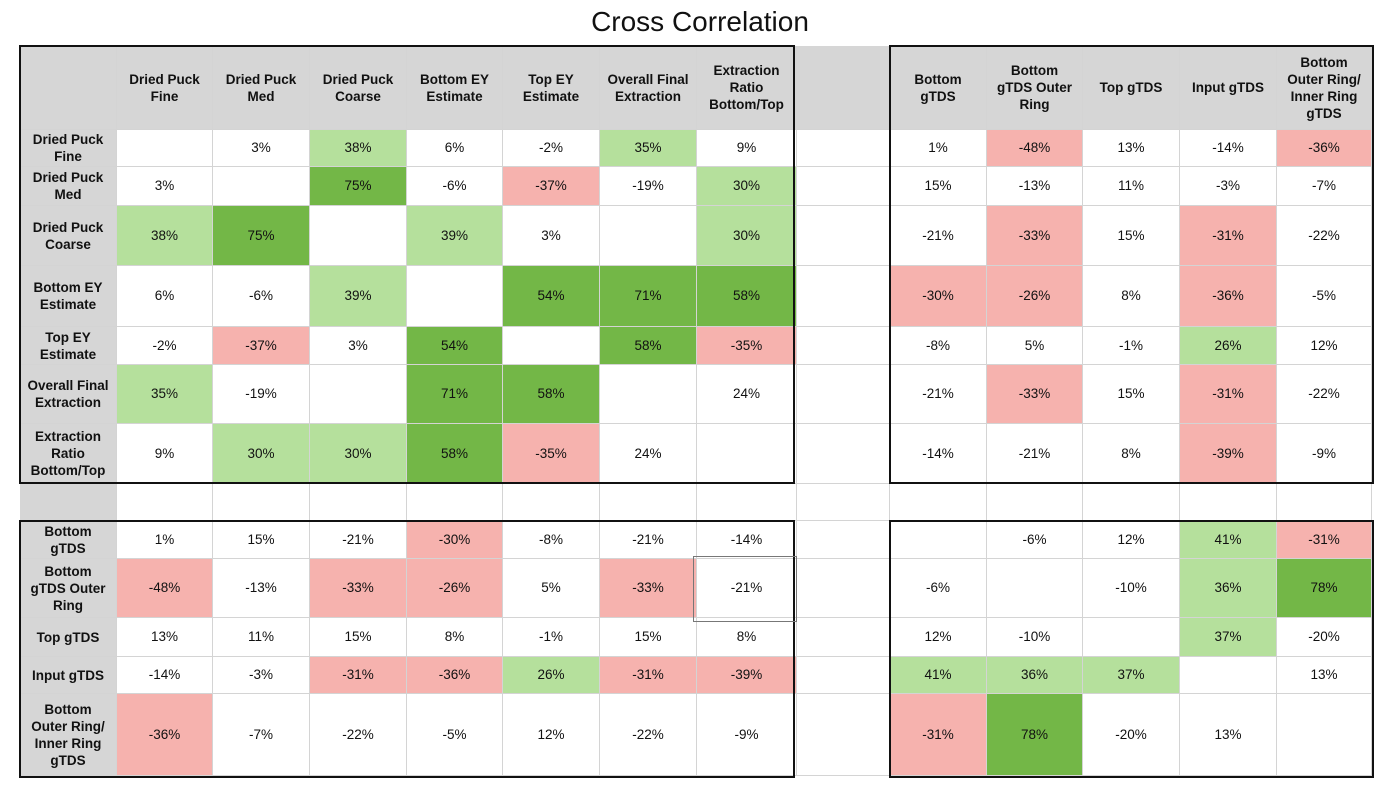  I want to click on column-header: Overall Final Extraction, so click(648, 88).